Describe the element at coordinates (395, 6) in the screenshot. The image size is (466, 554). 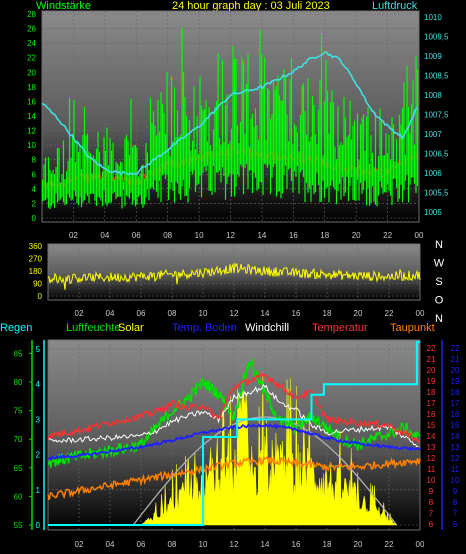
I see `pressure-axis-title: Luftdruck` at that location.